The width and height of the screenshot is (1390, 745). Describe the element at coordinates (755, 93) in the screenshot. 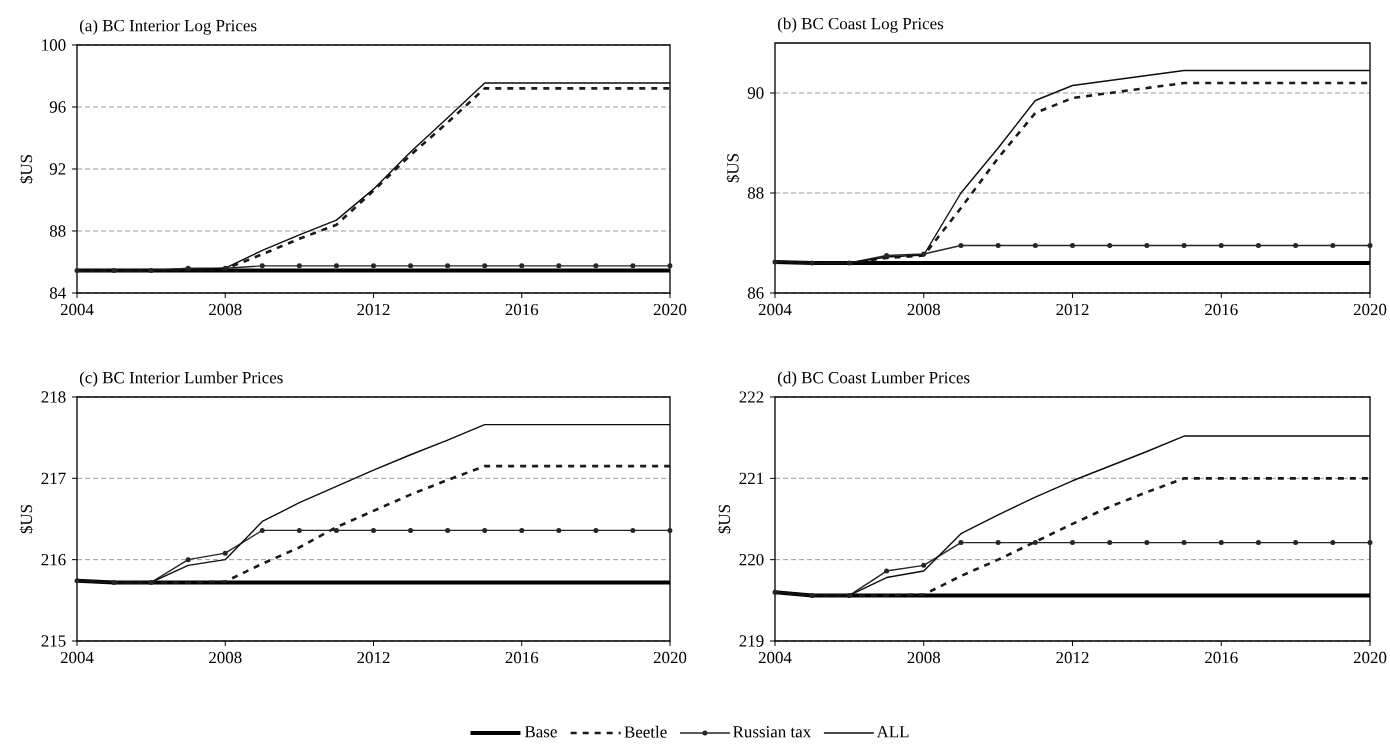

I see `y-tick-label: 90` at that location.